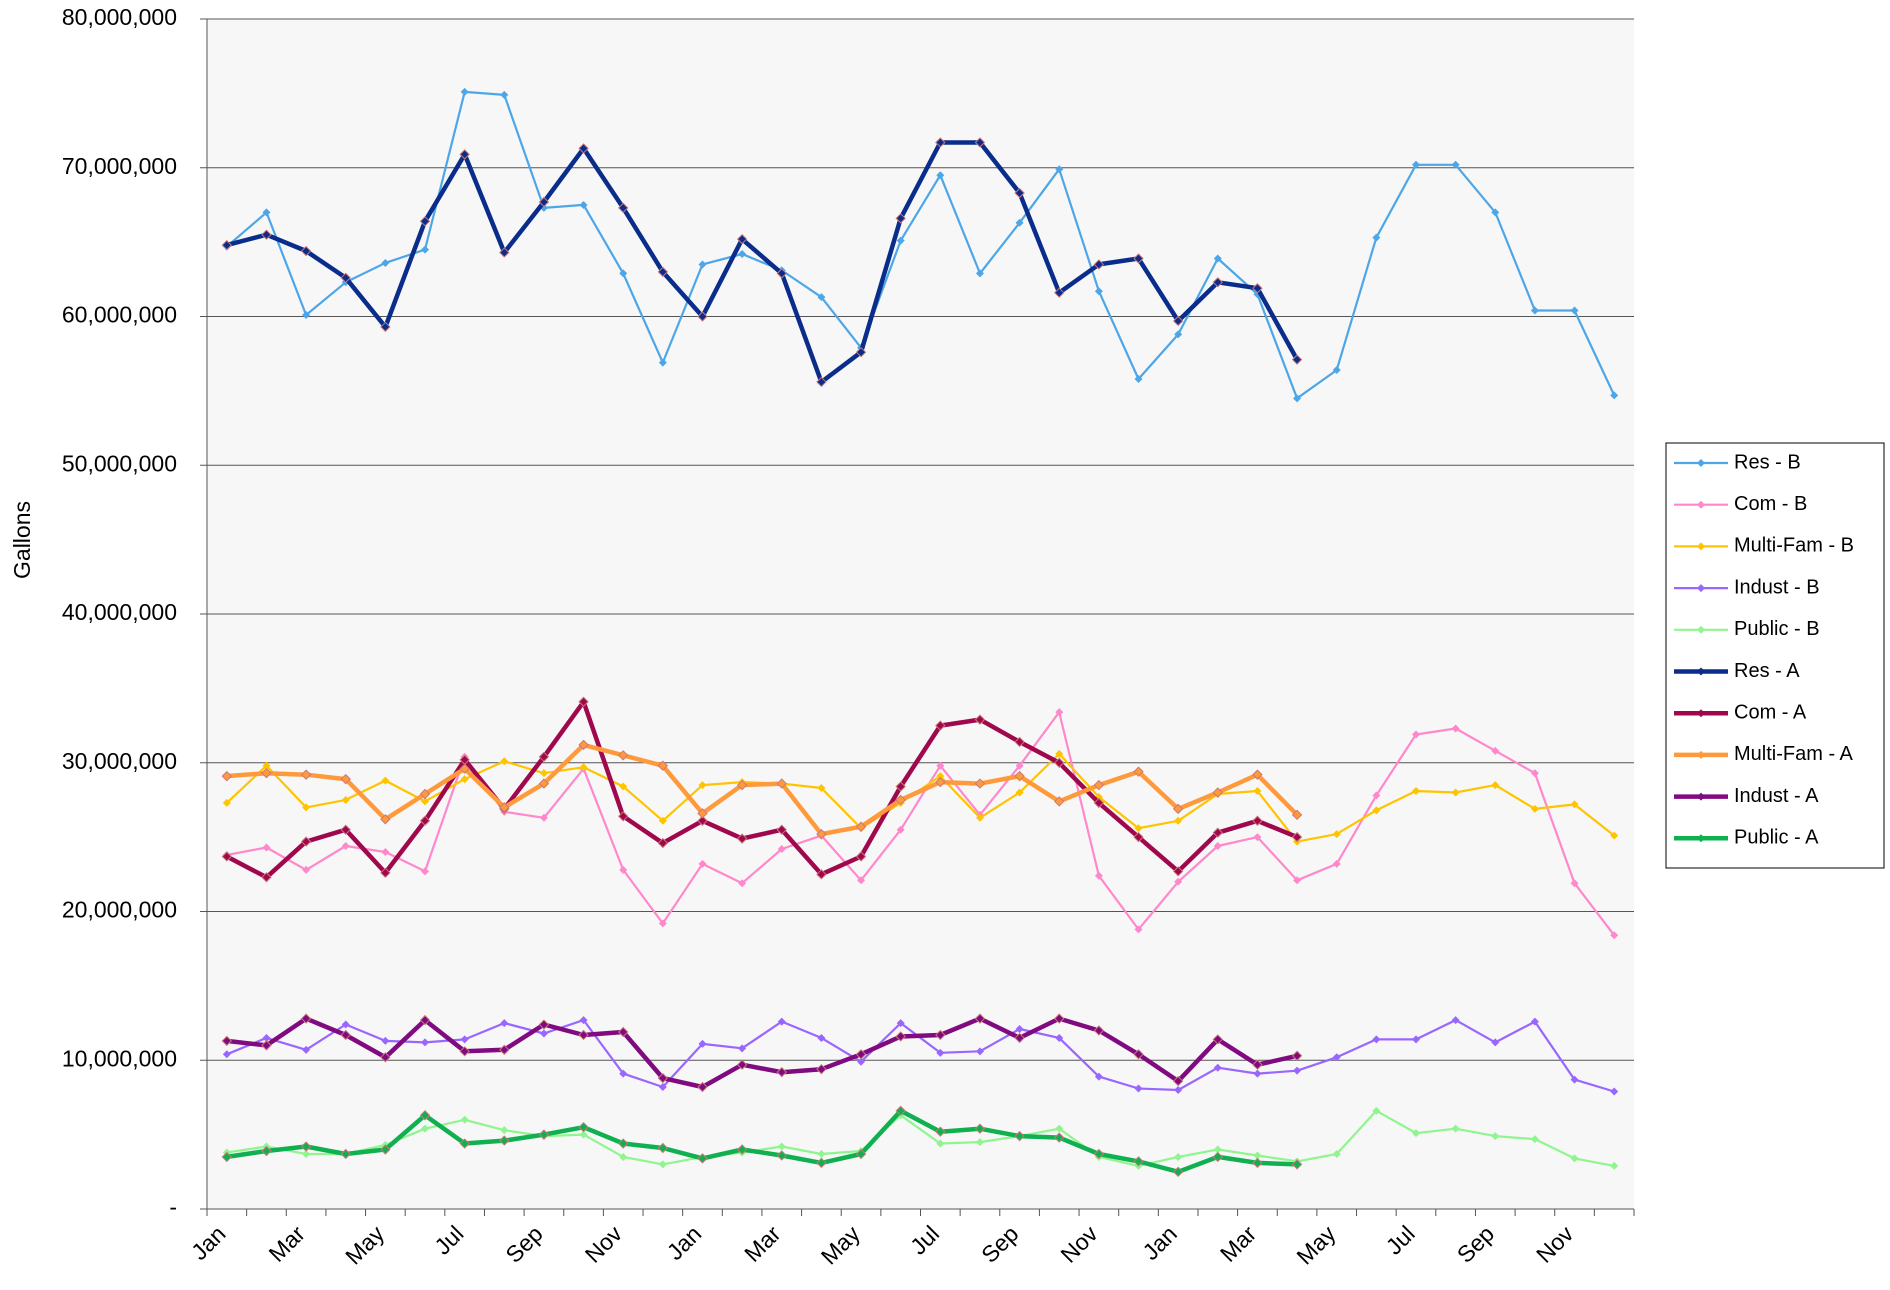 The width and height of the screenshot is (1890, 1290). What do you see at coordinates (1770, 504) in the screenshot?
I see `legend-label: Com - B` at bounding box center [1770, 504].